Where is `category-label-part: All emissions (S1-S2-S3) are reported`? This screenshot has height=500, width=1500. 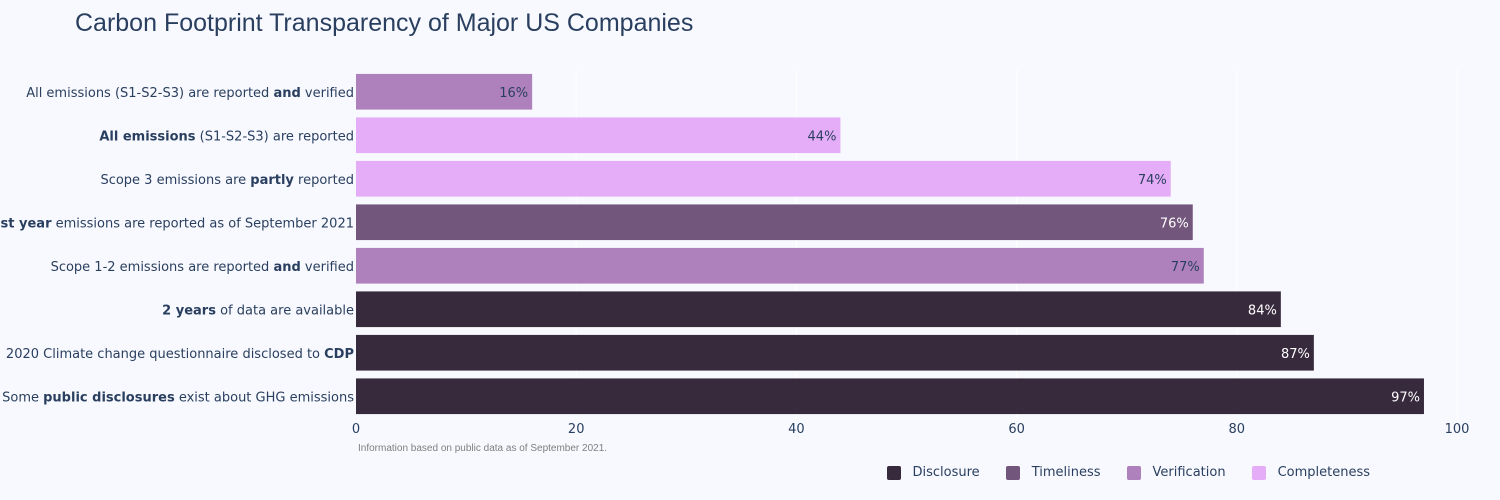 category-label-part: All emissions (S1-S2-S3) are reported is located at coordinates (149, 93).